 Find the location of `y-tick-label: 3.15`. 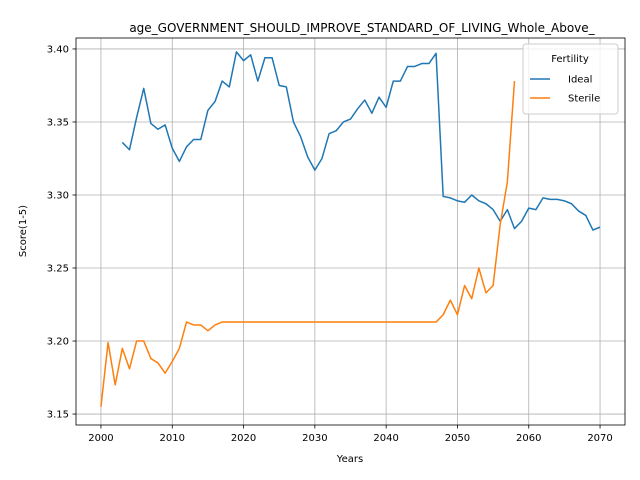

y-tick-label: 3.15 is located at coordinates (58, 415).